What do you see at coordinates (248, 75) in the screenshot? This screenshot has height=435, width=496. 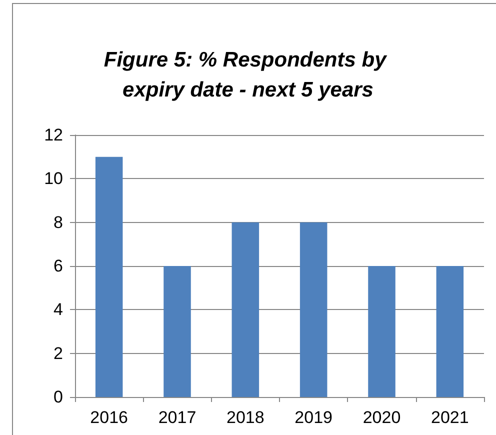 I see `chart-title: Figure 5: % Respondents by expiry date - next 5 years` at bounding box center [248, 75].